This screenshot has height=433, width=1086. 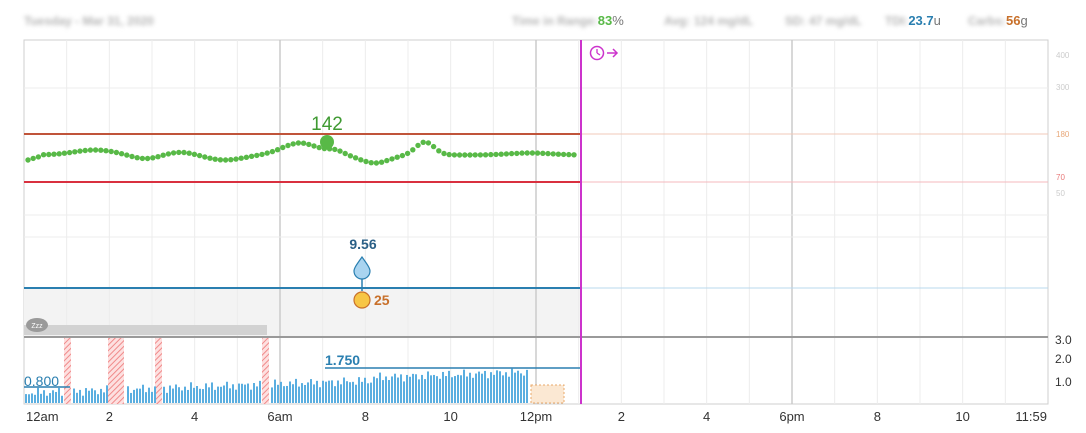 I want to click on sleep-cloud-icon: Zzz, so click(x=37, y=325).